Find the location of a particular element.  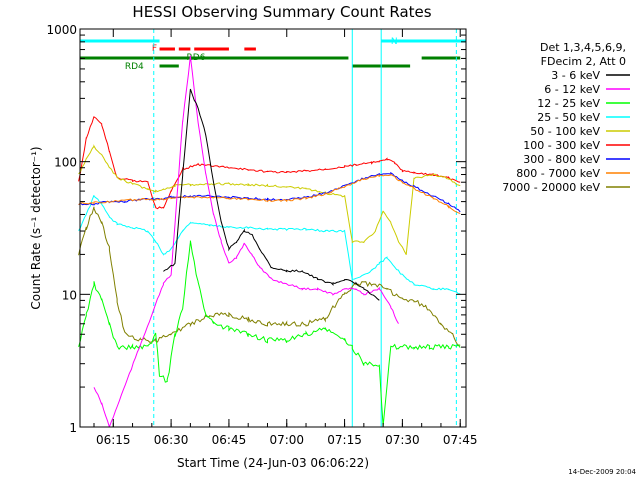

x-tick-label-1: 06:30 is located at coordinates (171, 440).